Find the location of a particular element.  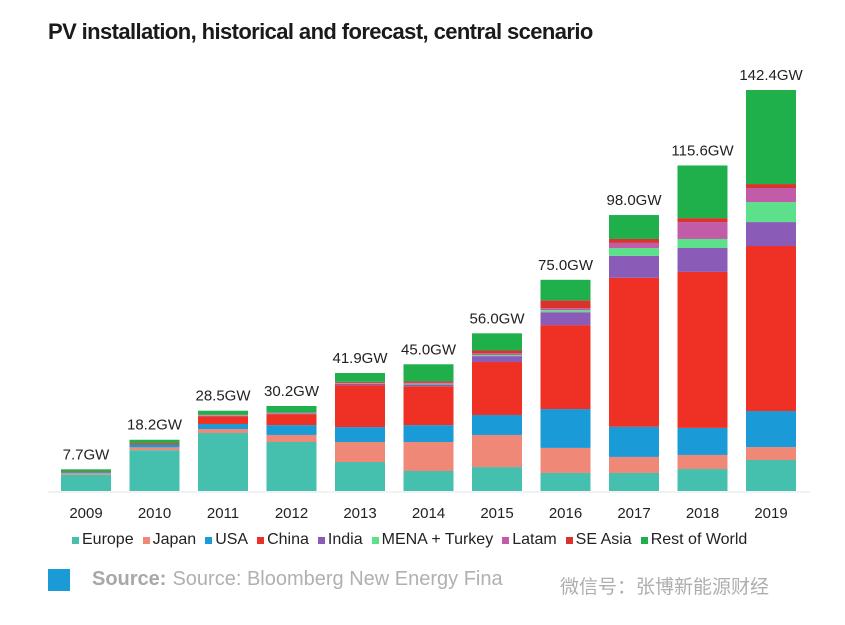

x-tick-label: 2017 is located at coordinates (633, 513).